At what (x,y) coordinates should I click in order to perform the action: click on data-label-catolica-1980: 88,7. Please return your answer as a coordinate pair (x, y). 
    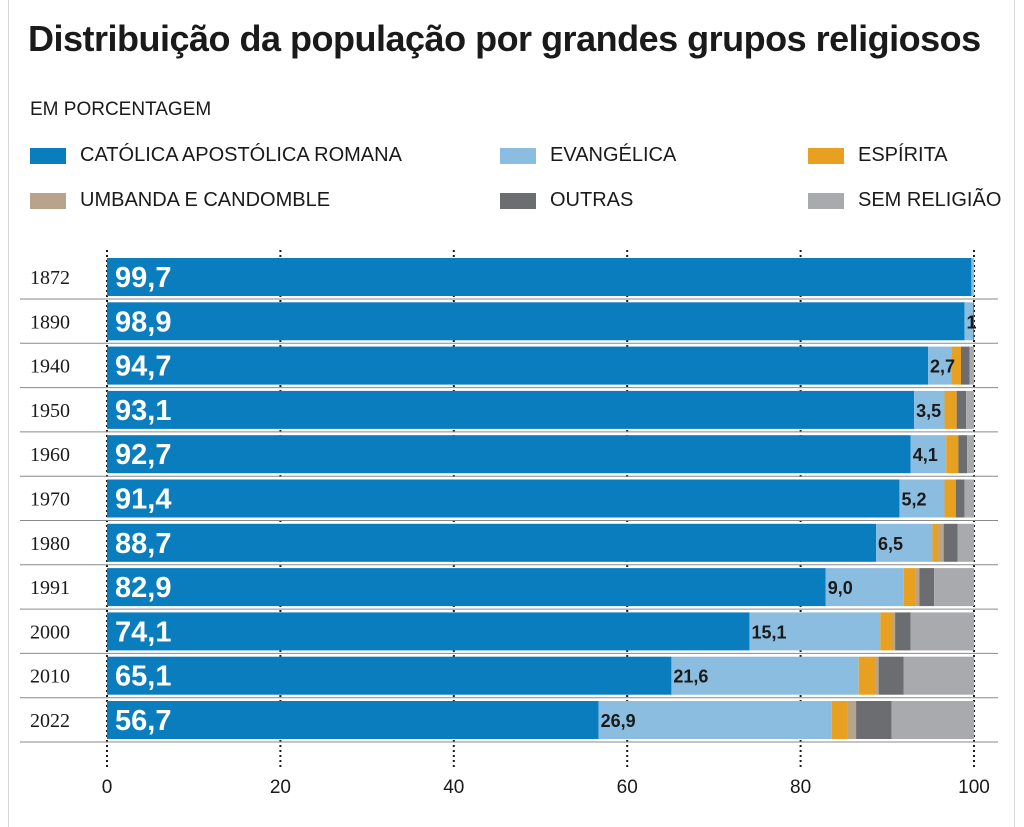
    Looking at the image, I should click on (143, 544).